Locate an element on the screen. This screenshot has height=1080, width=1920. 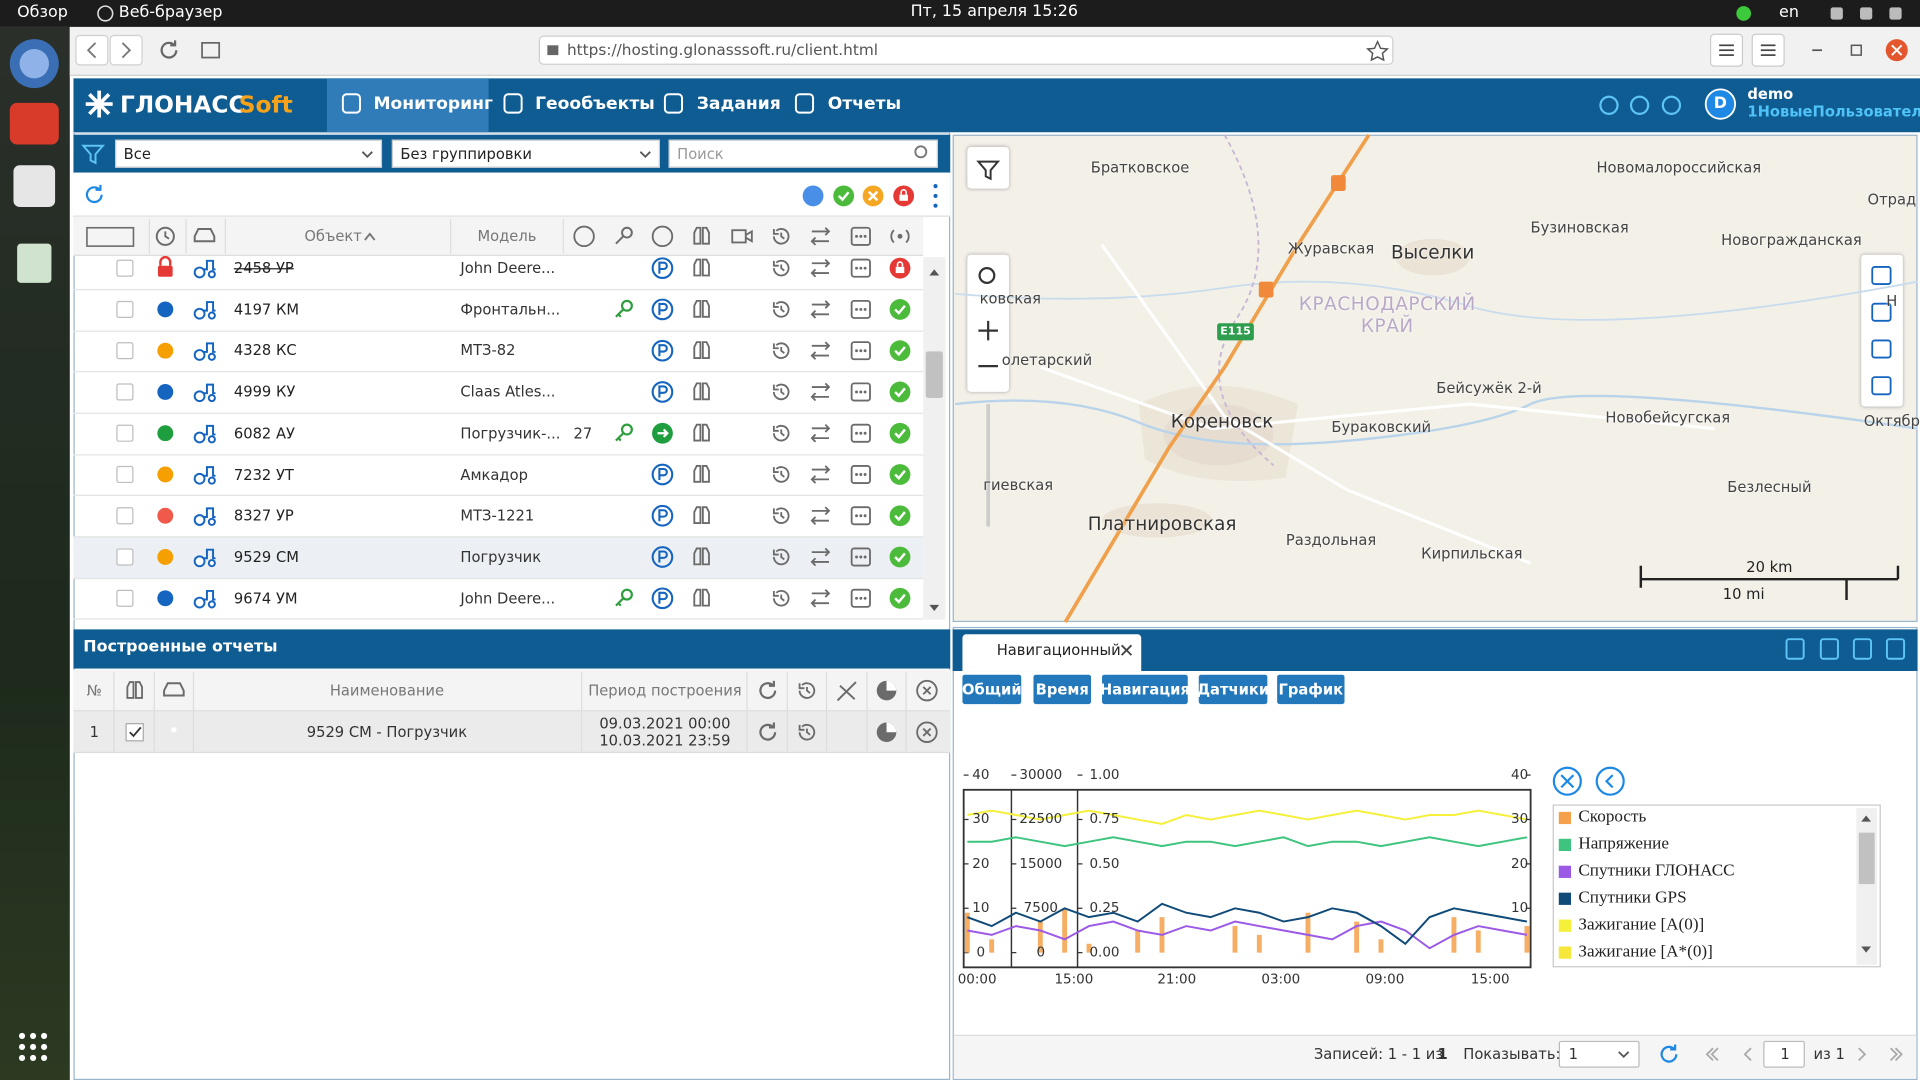
report-button: Общий is located at coordinates (992, 689).